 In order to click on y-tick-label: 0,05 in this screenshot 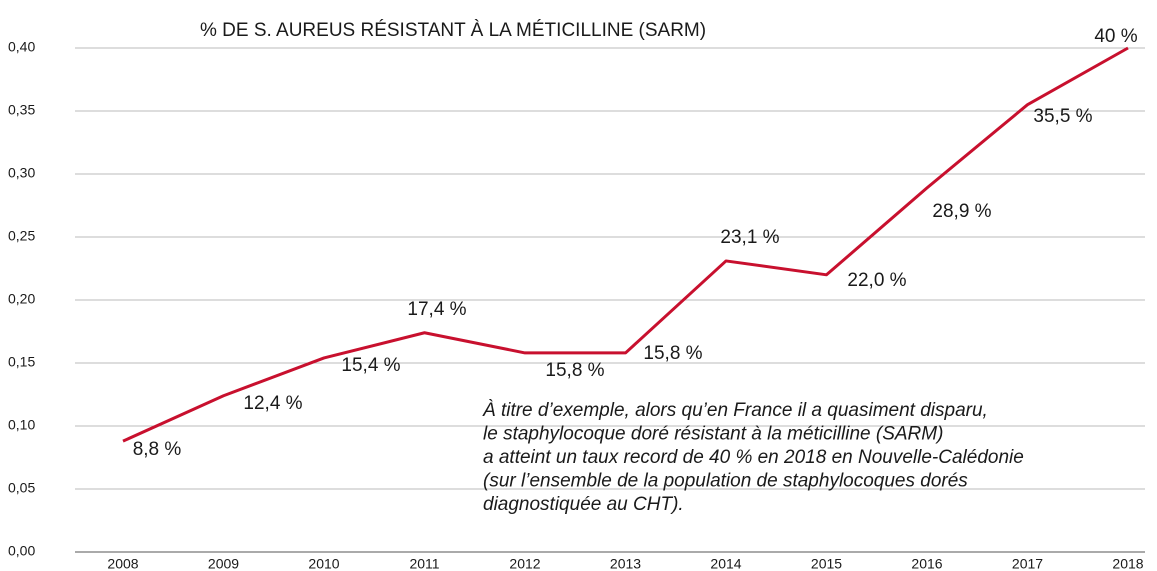, I will do `click(21, 488)`.